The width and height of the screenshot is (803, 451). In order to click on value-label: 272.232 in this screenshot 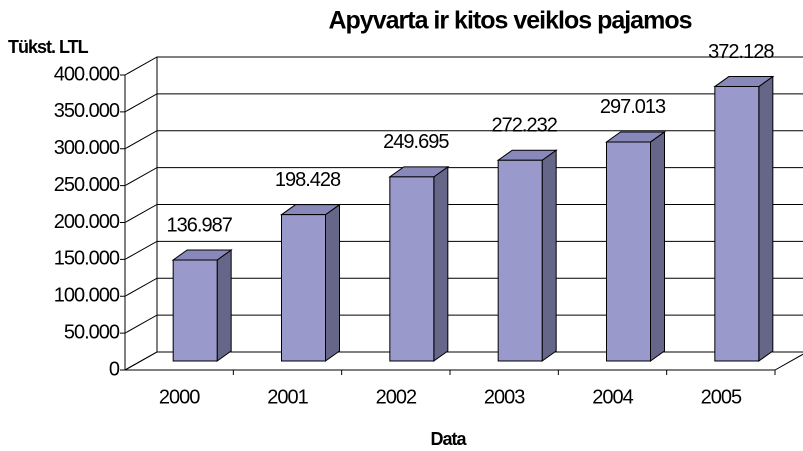, I will do `click(525, 126)`.